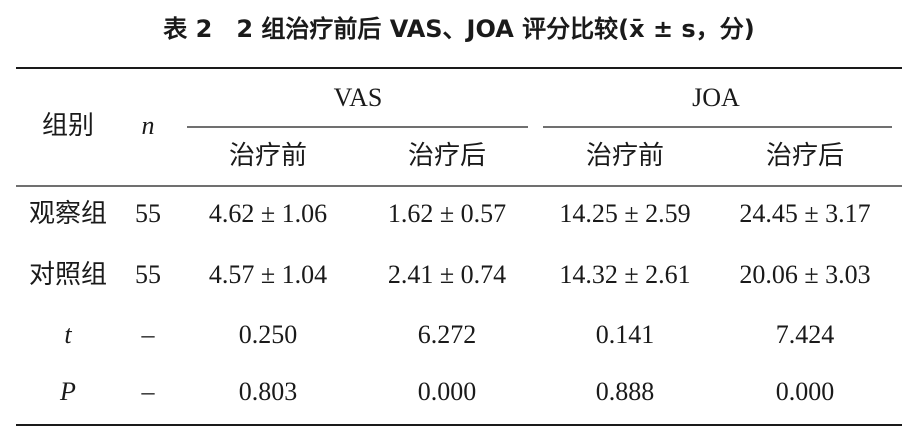  What do you see at coordinates (624, 274) in the screenshot?
I see `cell: 14.32 ± 2.61` at bounding box center [624, 274].